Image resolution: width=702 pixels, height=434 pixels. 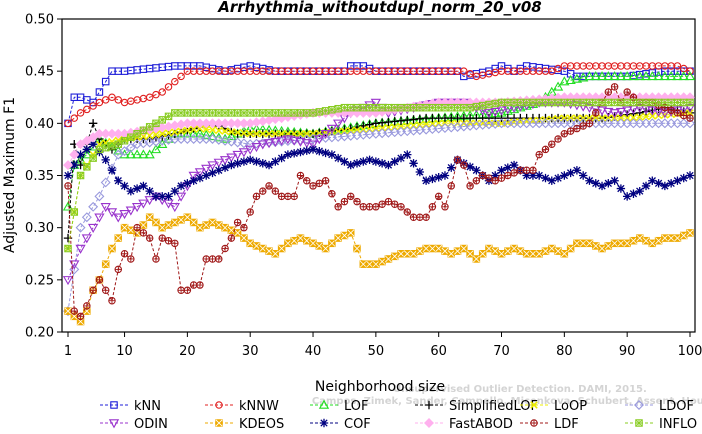 What do you see at coordinates (242, 406) in the screenshot?
I see `legend-item-knnw: kNNW` at bounding box center [242, 406].